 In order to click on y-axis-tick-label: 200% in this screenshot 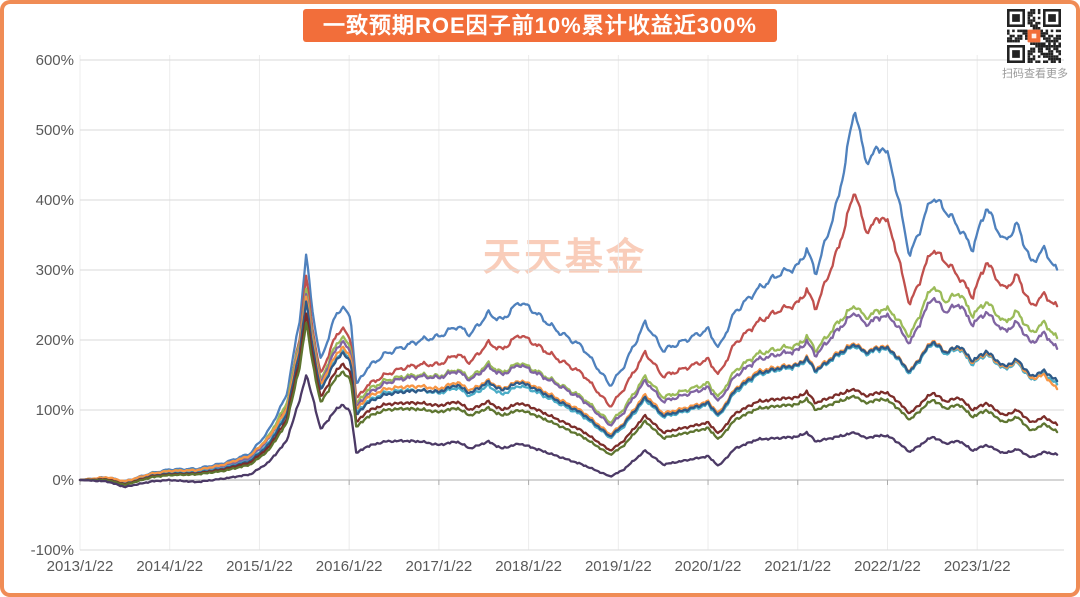, I will do `click(55, 340)`.